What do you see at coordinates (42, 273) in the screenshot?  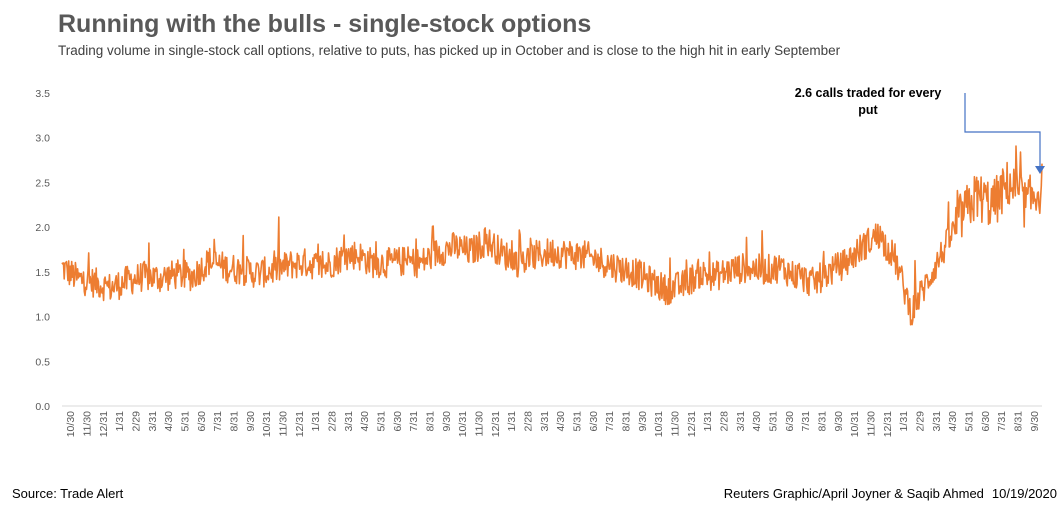 I see `y-tick-label: 1.5` at bounding box center [42, 273].